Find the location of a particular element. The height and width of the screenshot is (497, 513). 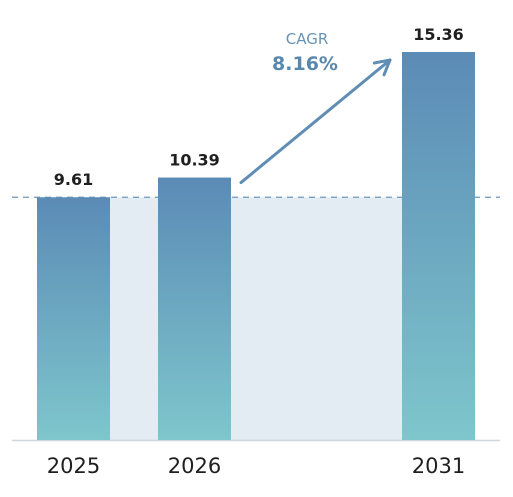

value-label-2026: 10.39 is located at coordinates (194, 160).